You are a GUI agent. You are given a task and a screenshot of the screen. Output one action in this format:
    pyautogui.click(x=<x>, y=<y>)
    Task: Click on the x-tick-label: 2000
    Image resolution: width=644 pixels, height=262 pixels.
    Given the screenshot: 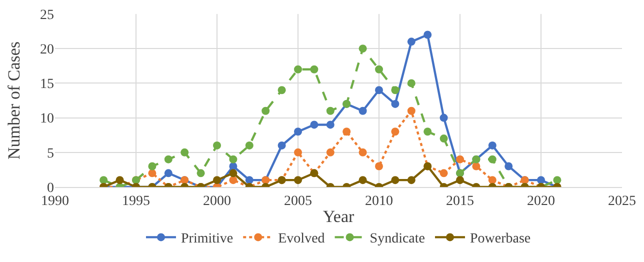 What is the action you would take?
    pyautogui.click(x=217, y=201)
    